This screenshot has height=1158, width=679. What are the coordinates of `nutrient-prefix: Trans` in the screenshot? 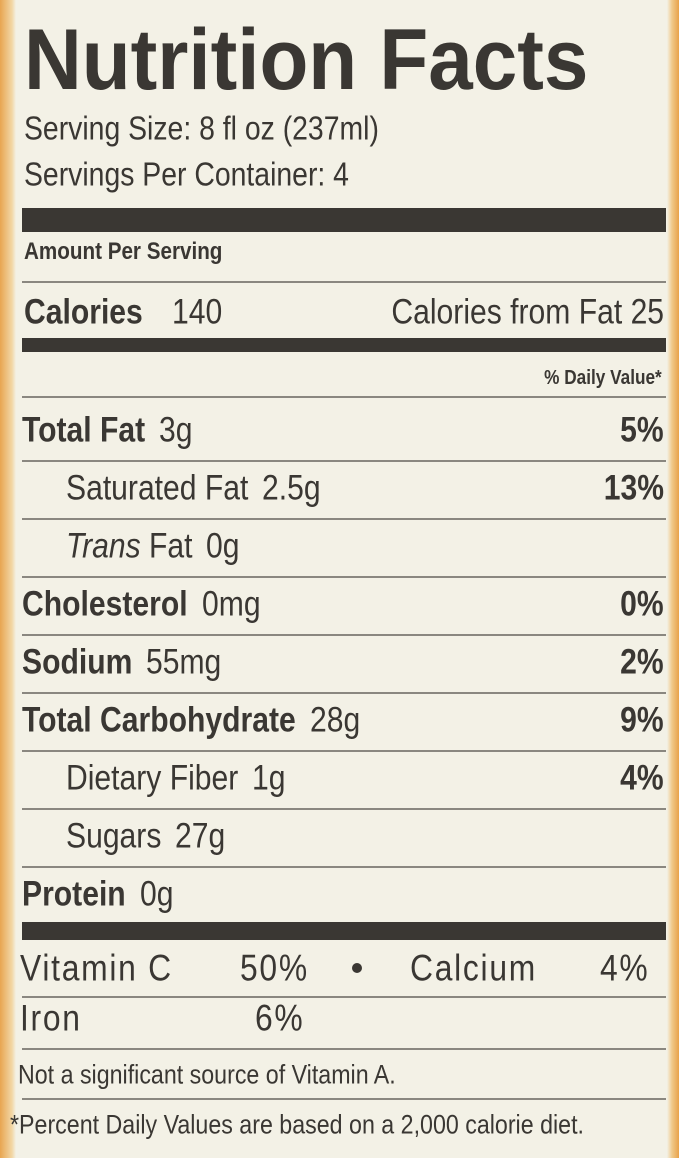 It's located at (103, 546).